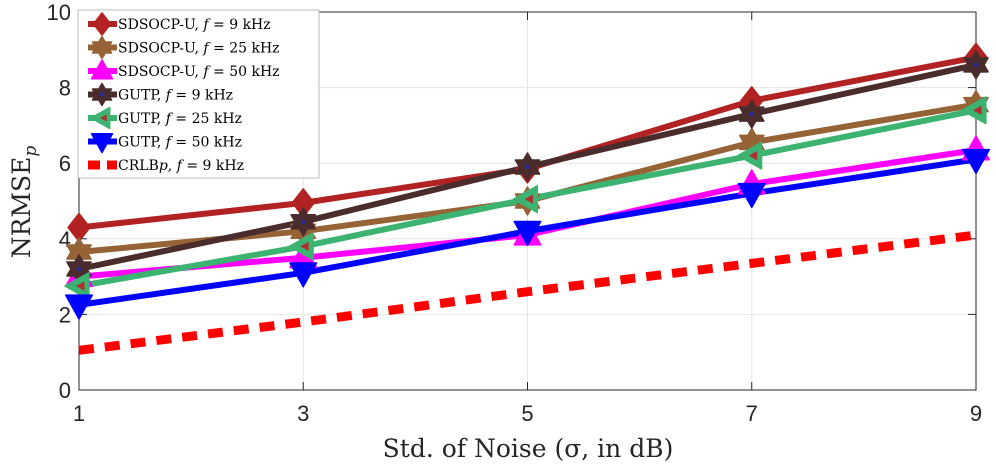 This screenshot has height=467, width=996. Describe the element at coordinates (303, 413) in the screenshot. I see `x-tick-label: 3` at that location.